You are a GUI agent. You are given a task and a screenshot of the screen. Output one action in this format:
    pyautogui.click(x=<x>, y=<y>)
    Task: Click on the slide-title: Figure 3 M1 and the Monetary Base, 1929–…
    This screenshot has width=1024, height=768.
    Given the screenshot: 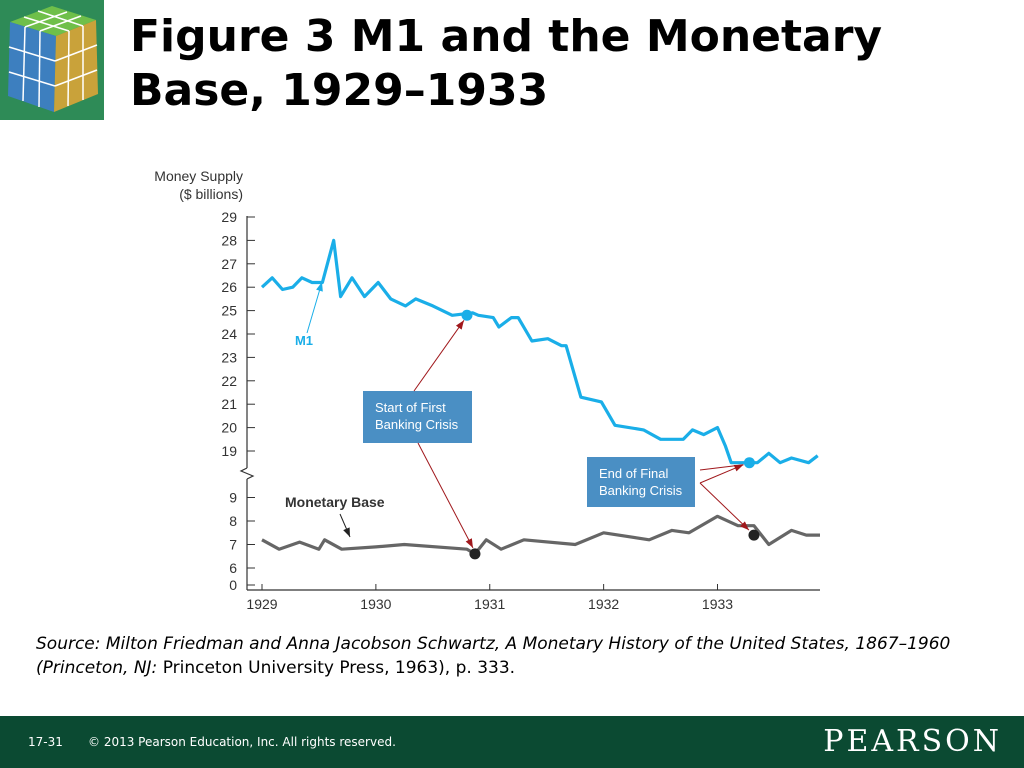 What is the action you would take?
    pyautogui.click(x=506, y=63)
    